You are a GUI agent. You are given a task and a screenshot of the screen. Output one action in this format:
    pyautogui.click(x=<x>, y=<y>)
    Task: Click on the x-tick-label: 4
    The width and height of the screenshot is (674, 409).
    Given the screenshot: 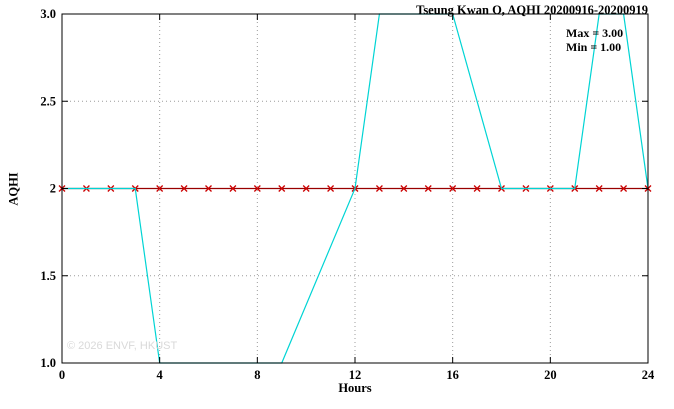 What is the action you would take?
    pyautogui.click(x=160, y=375)
    